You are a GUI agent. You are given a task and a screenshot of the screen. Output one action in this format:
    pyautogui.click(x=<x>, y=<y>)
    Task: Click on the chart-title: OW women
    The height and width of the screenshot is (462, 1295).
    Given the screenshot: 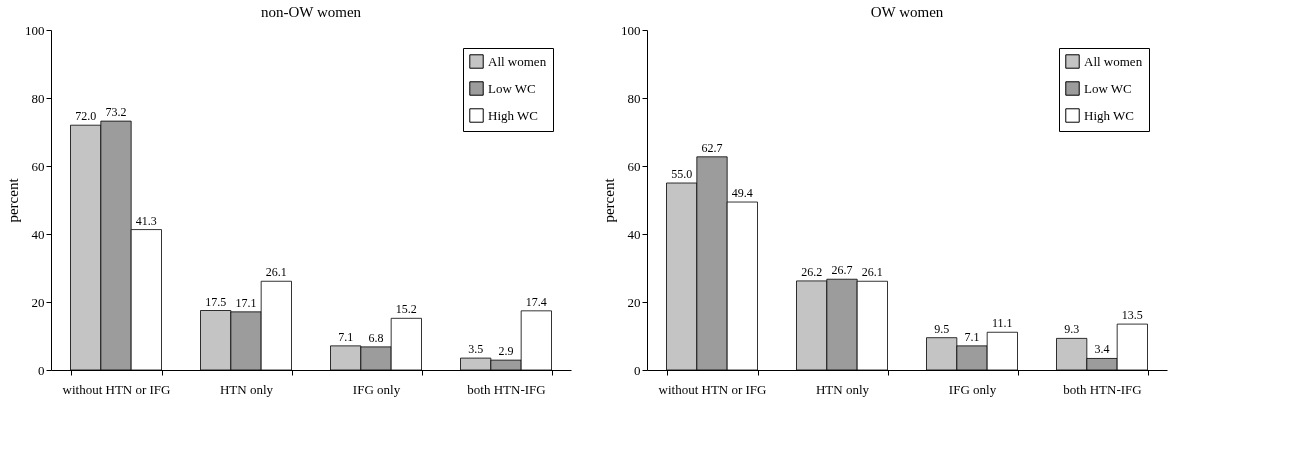 What is the action you would take?
    pyautogui.click(x=907, y=12)
    